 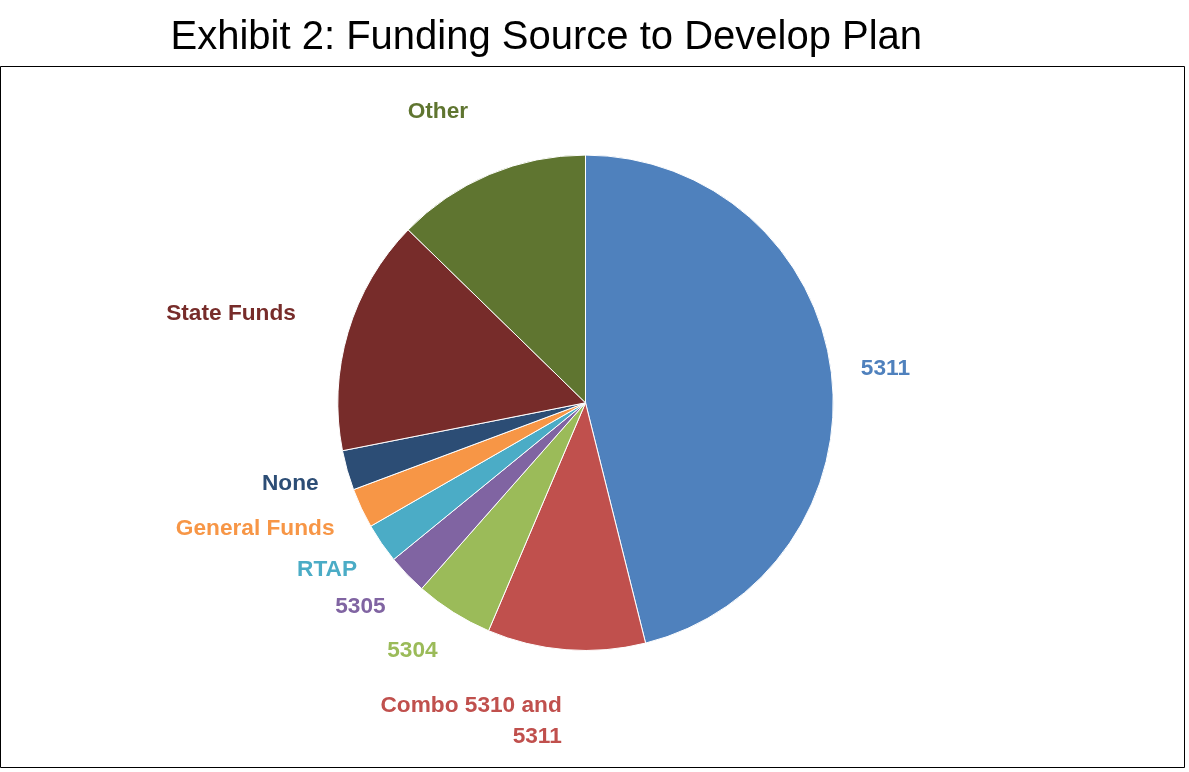 I want to click on slice-label: 5304, so click(x=412, y=648).